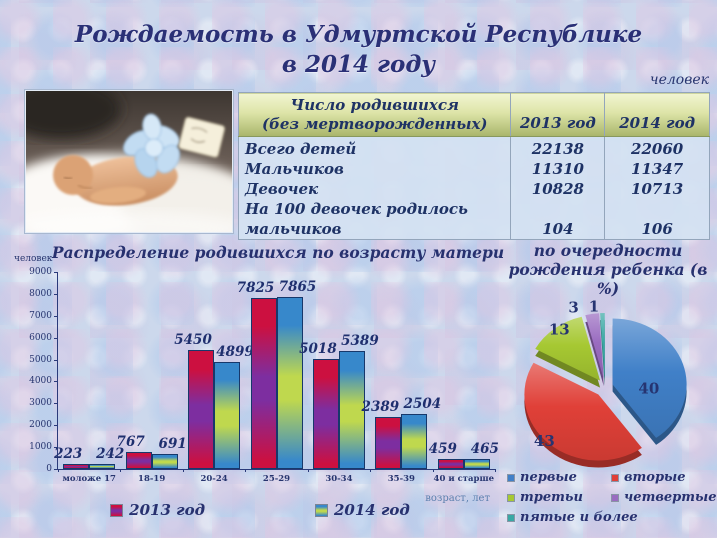 The image size is (717, 538). What do you see at coordinates (40, 315) in the screenshot?
I see `y-tick-label: 7000` at bounding box center [40, 315].